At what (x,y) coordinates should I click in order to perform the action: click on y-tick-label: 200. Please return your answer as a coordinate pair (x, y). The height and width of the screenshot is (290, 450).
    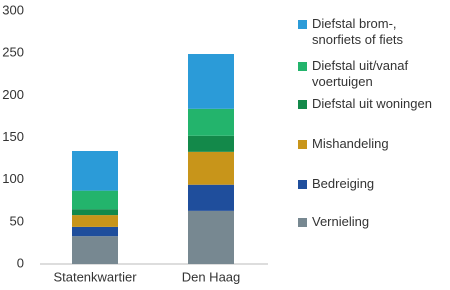
    Looking at the image, I should click on (13, 94).